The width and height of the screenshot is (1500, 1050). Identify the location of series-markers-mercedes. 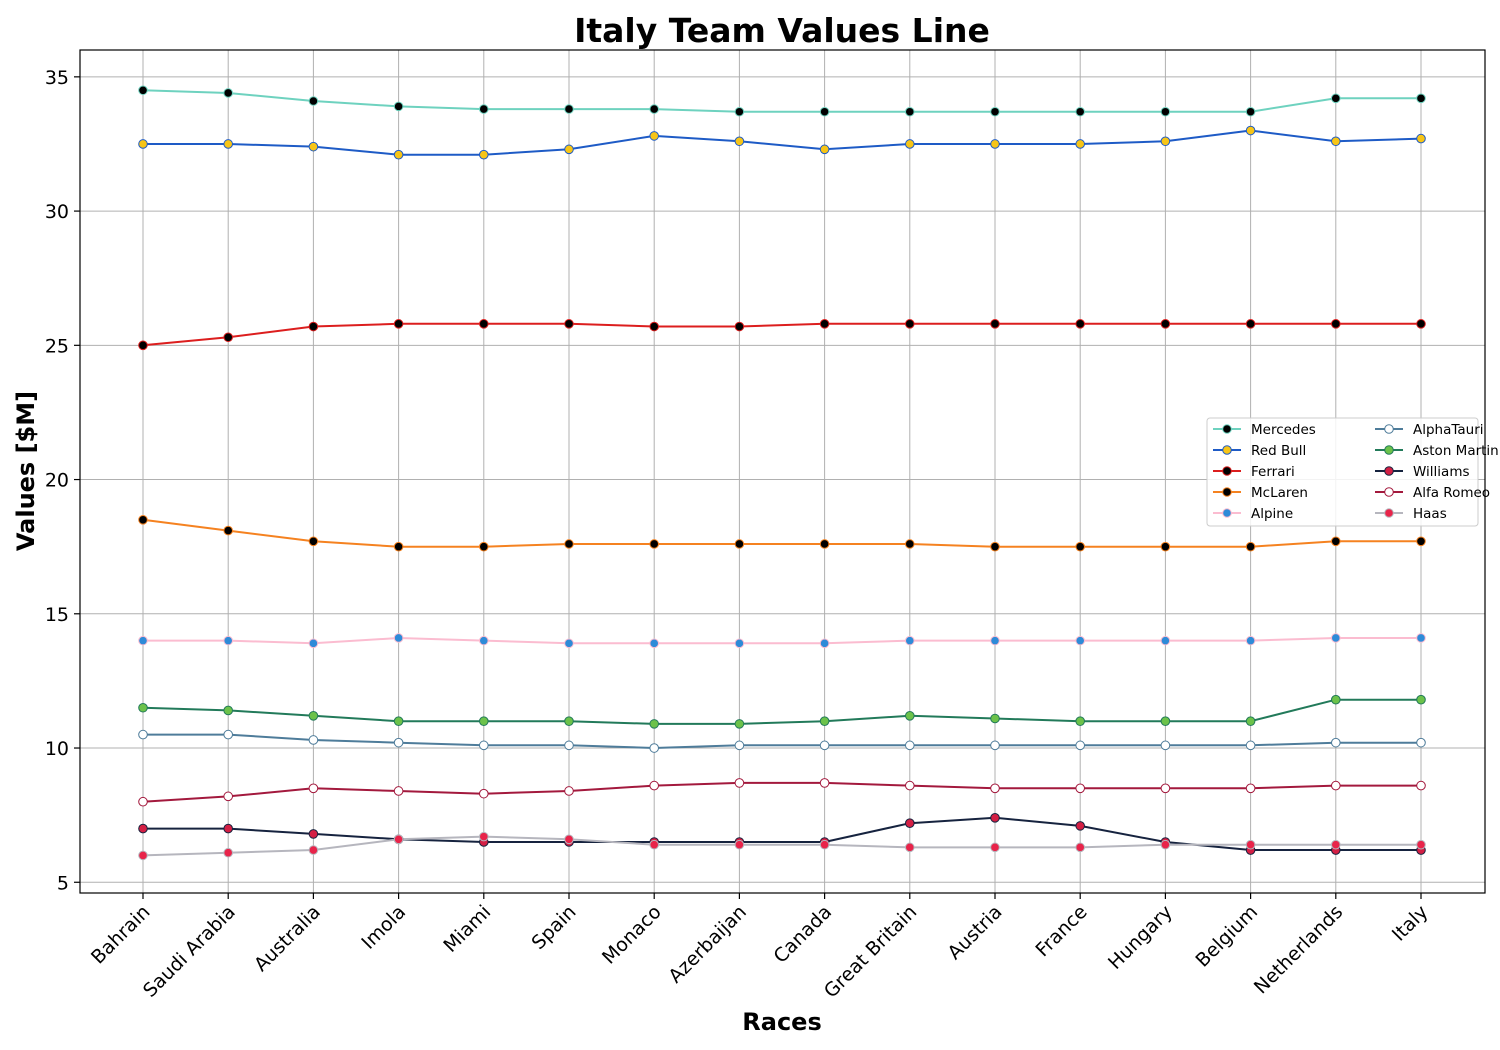
(782, 101).